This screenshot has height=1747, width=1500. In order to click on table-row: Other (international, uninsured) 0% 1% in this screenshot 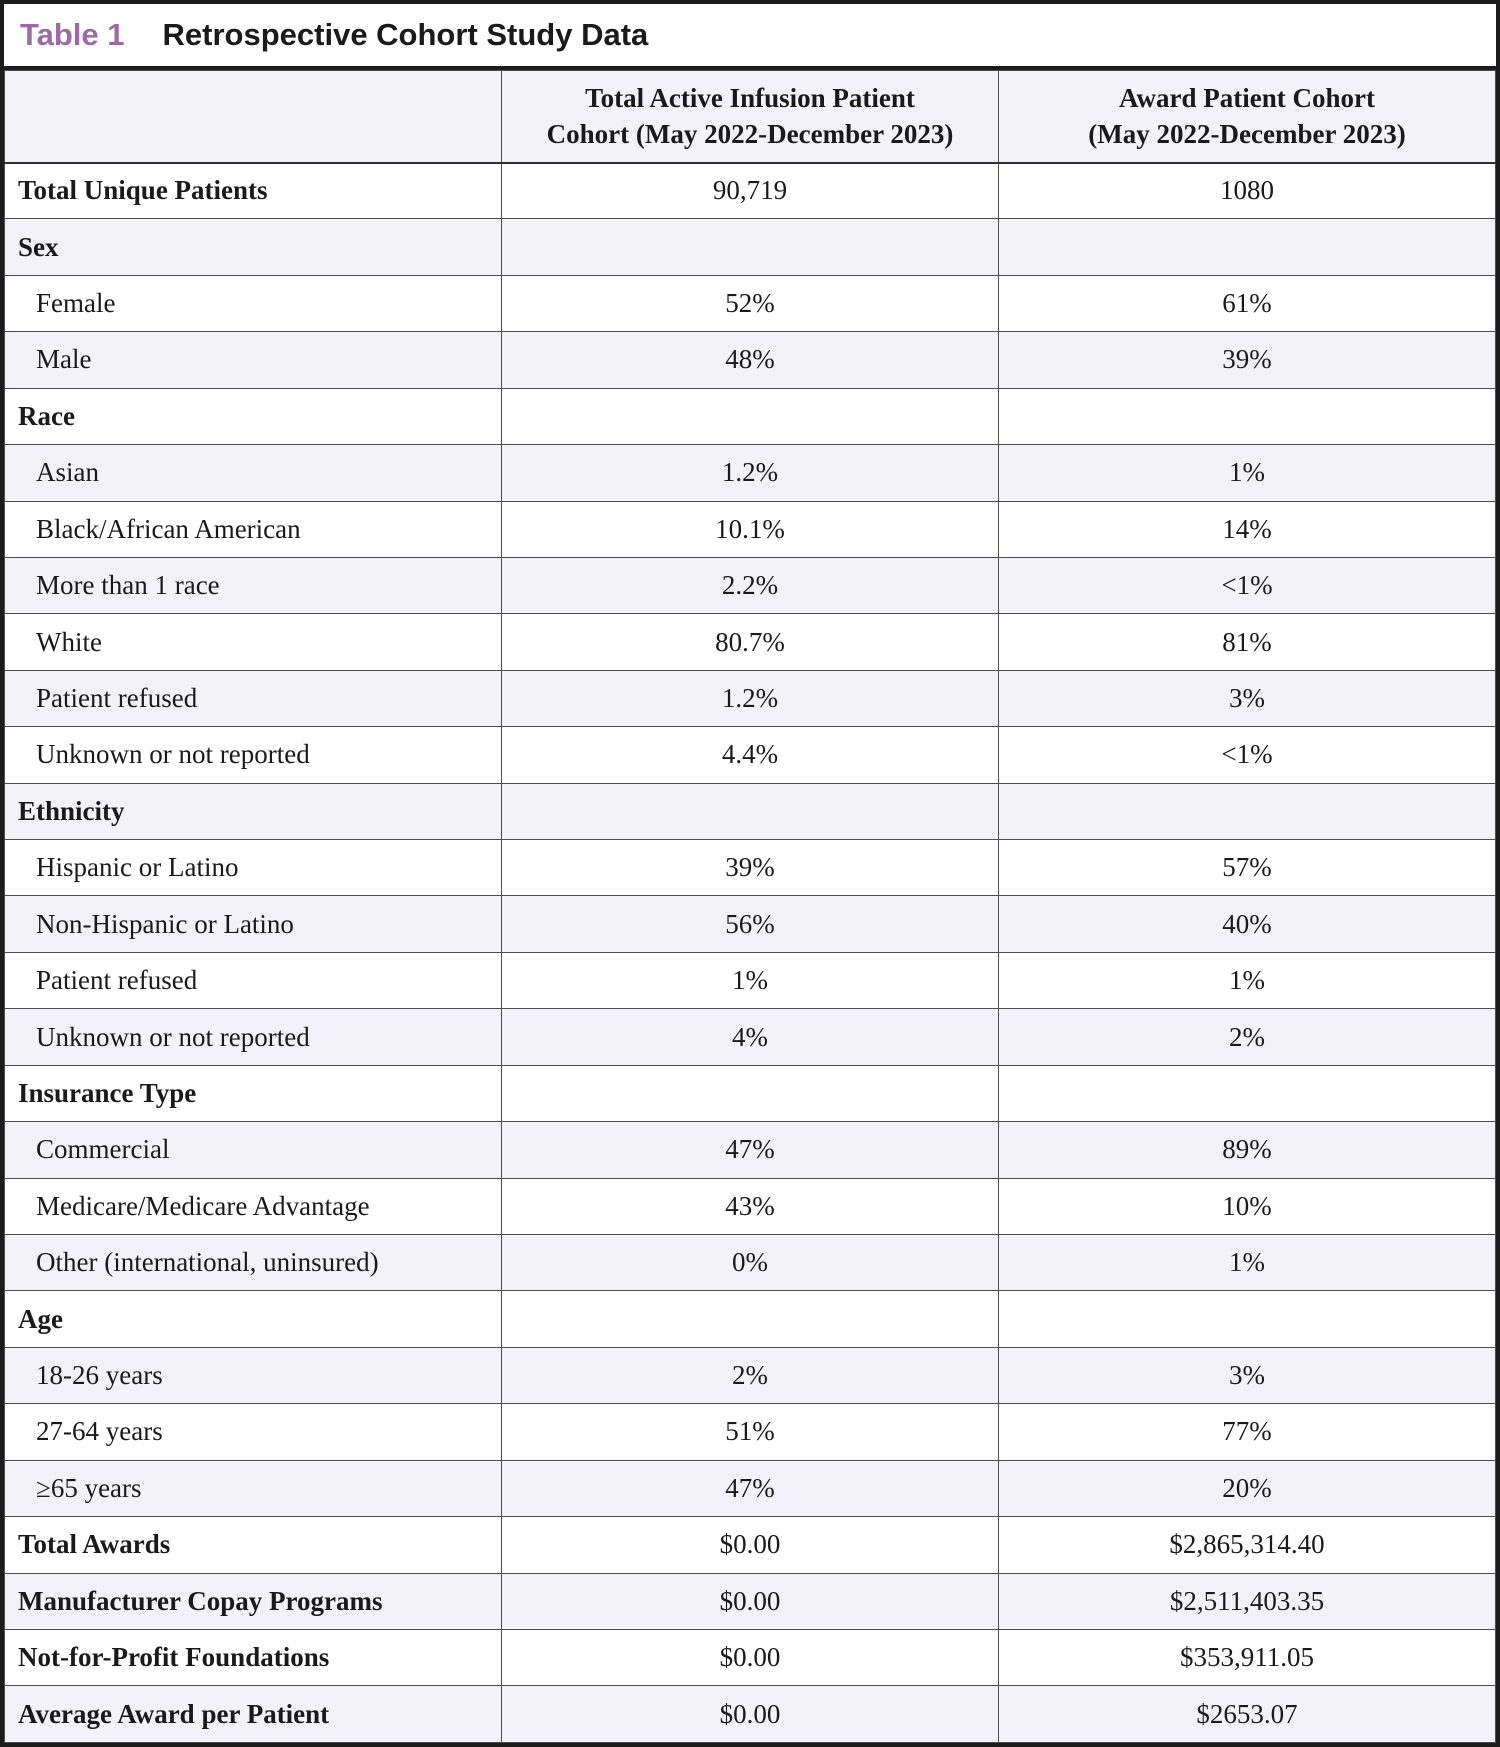, I will do `click(750, 1263)`.